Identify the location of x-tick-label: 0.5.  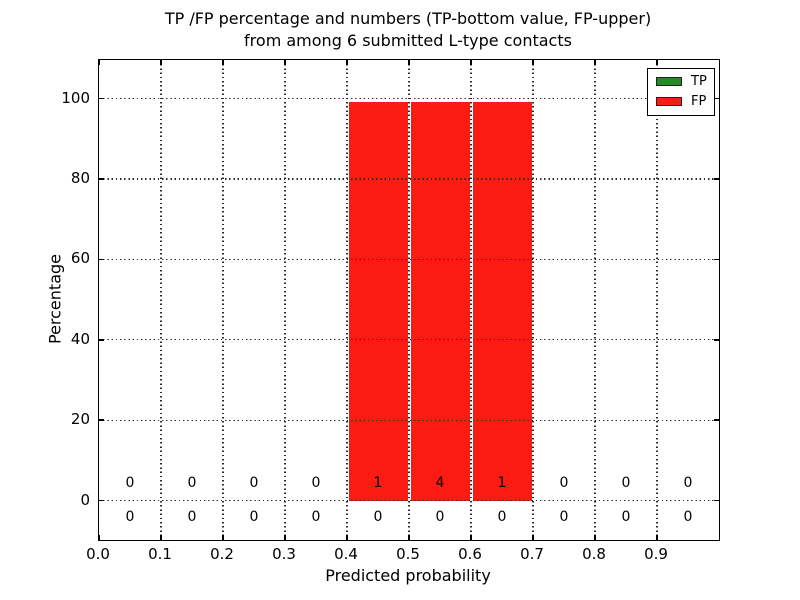
(408, 554).